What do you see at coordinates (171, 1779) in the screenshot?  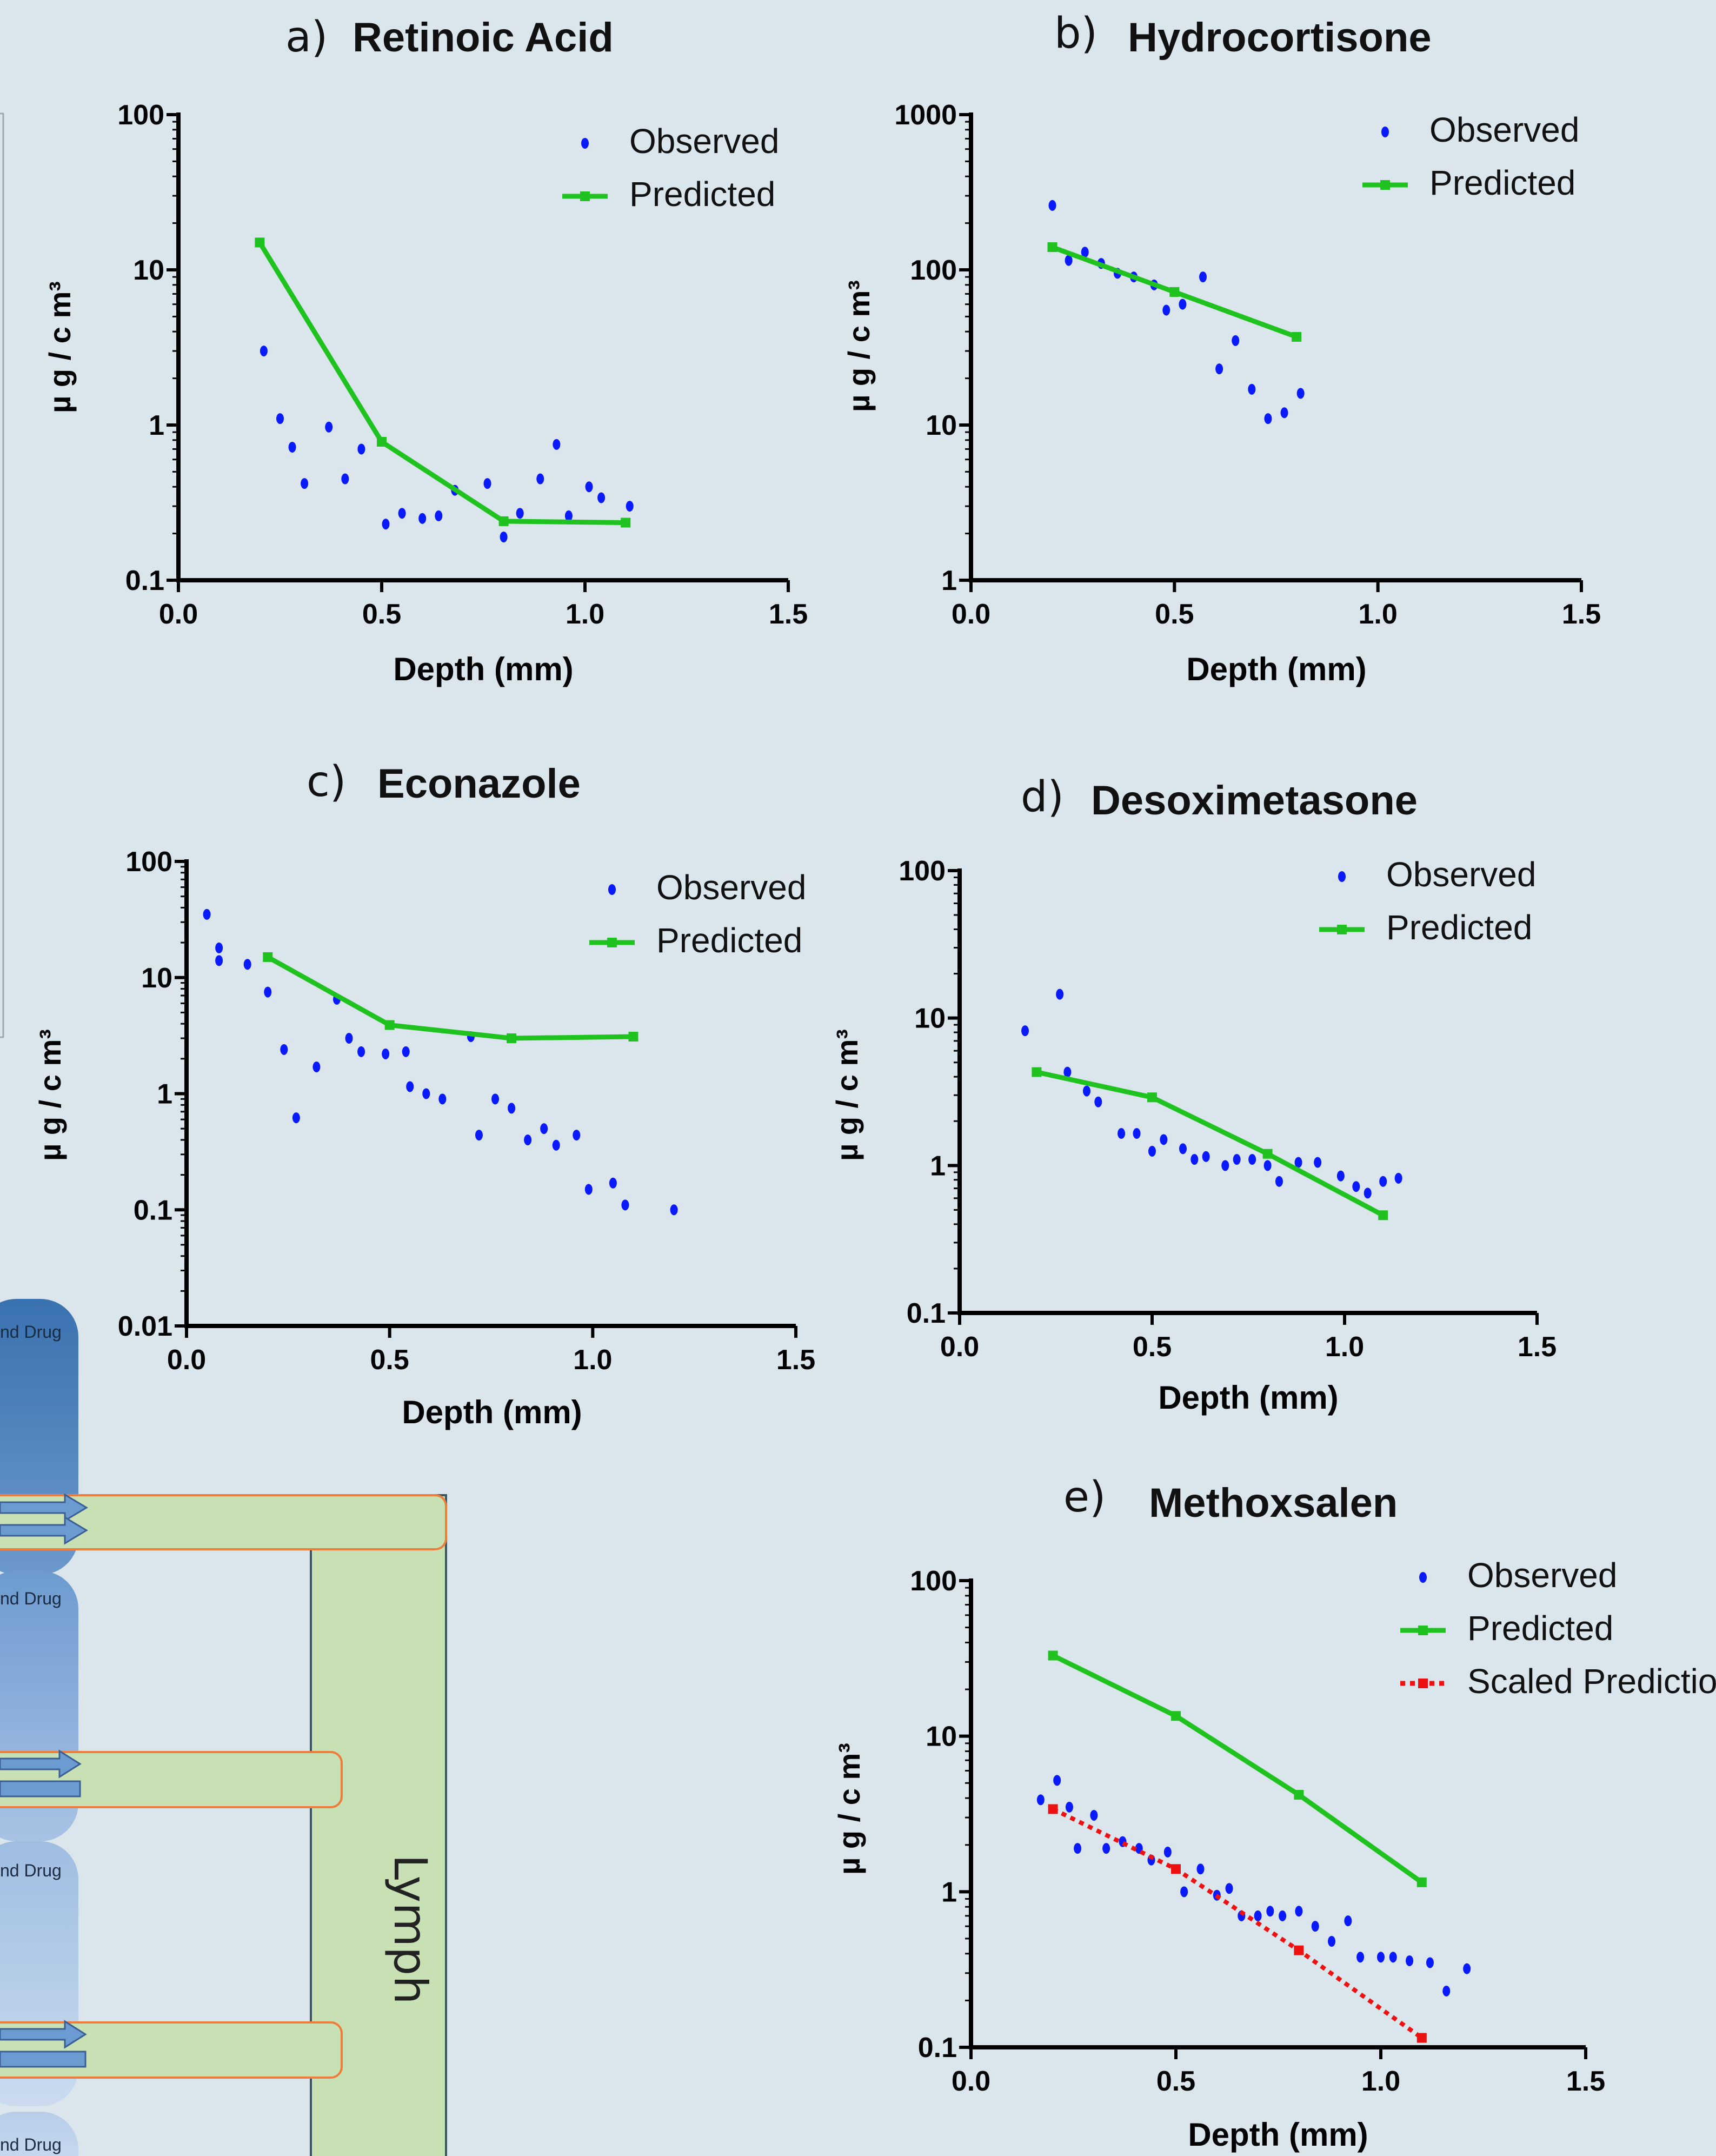 I see `vessel-middle` at bounding box center [171, 1779].